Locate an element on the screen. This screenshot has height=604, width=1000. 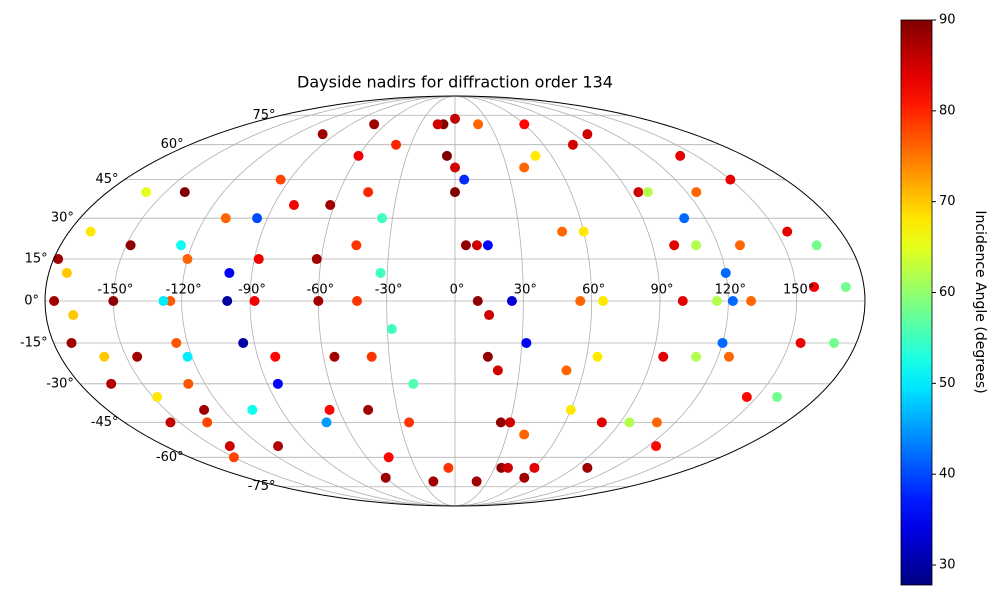
x-tick-label: -30° is located at coordinates (389, 290).